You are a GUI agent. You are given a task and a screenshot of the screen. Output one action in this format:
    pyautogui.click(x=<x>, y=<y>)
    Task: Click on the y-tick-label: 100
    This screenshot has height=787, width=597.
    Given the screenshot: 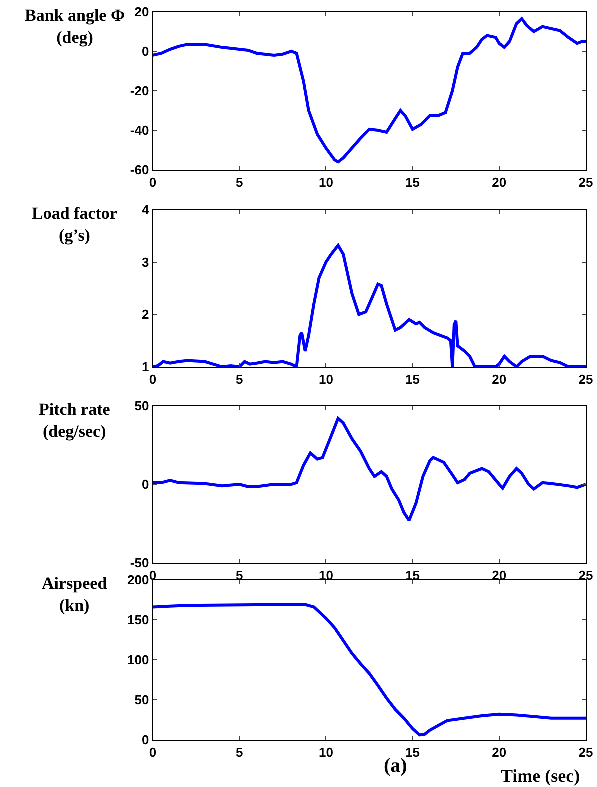 What is the action you would take?
    pyautogui.click(x=138, y=660)
    